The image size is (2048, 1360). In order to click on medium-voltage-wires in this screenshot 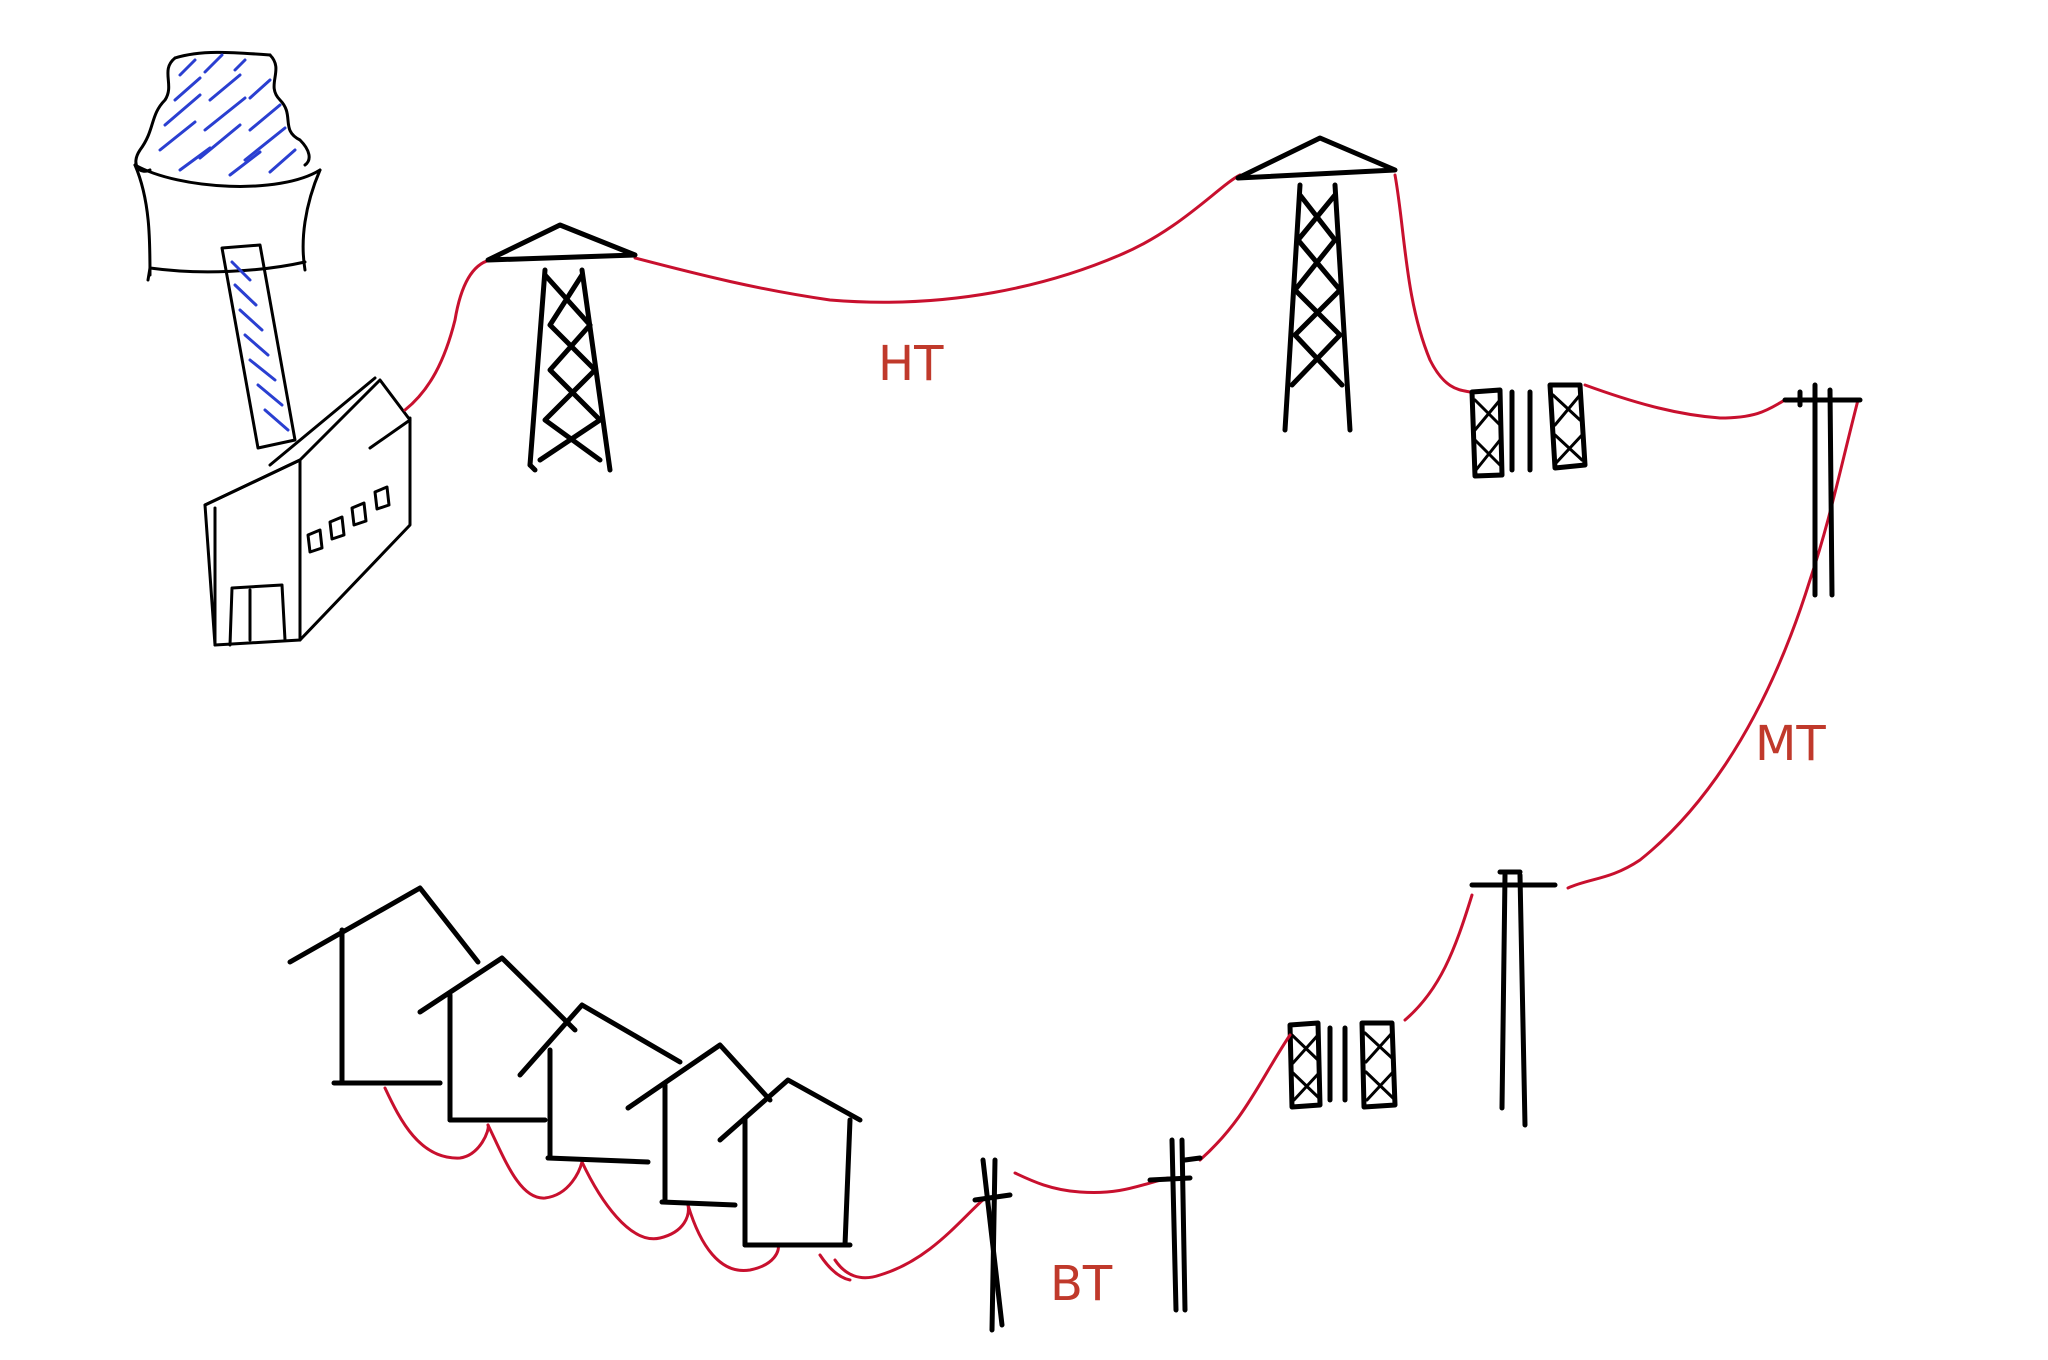, I will do `click(1631, 702)`.